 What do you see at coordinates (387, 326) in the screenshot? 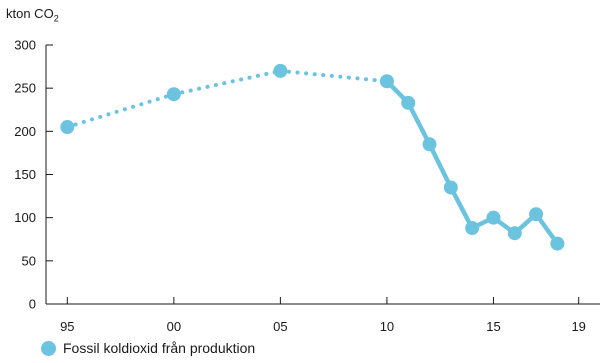
I see `x-tick-label: 10` at bounding box center [387, 326].